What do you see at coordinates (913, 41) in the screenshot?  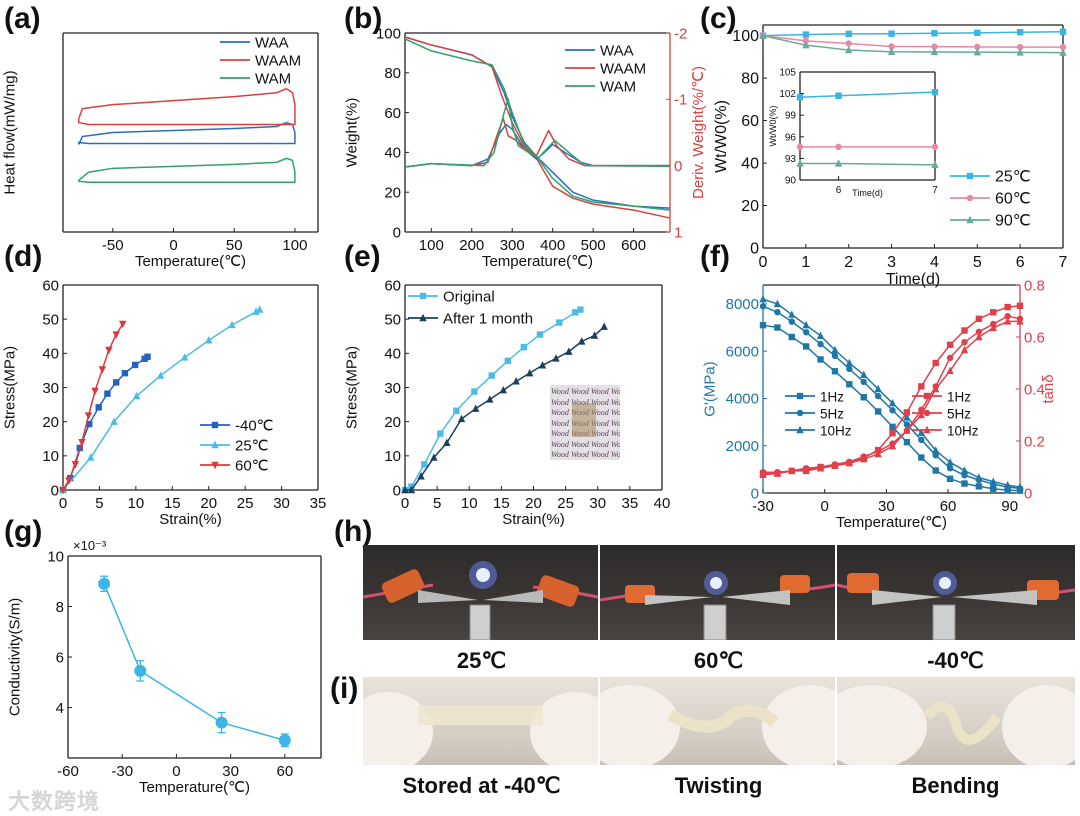 I see `series-60-` at bounding box center [913, 41].